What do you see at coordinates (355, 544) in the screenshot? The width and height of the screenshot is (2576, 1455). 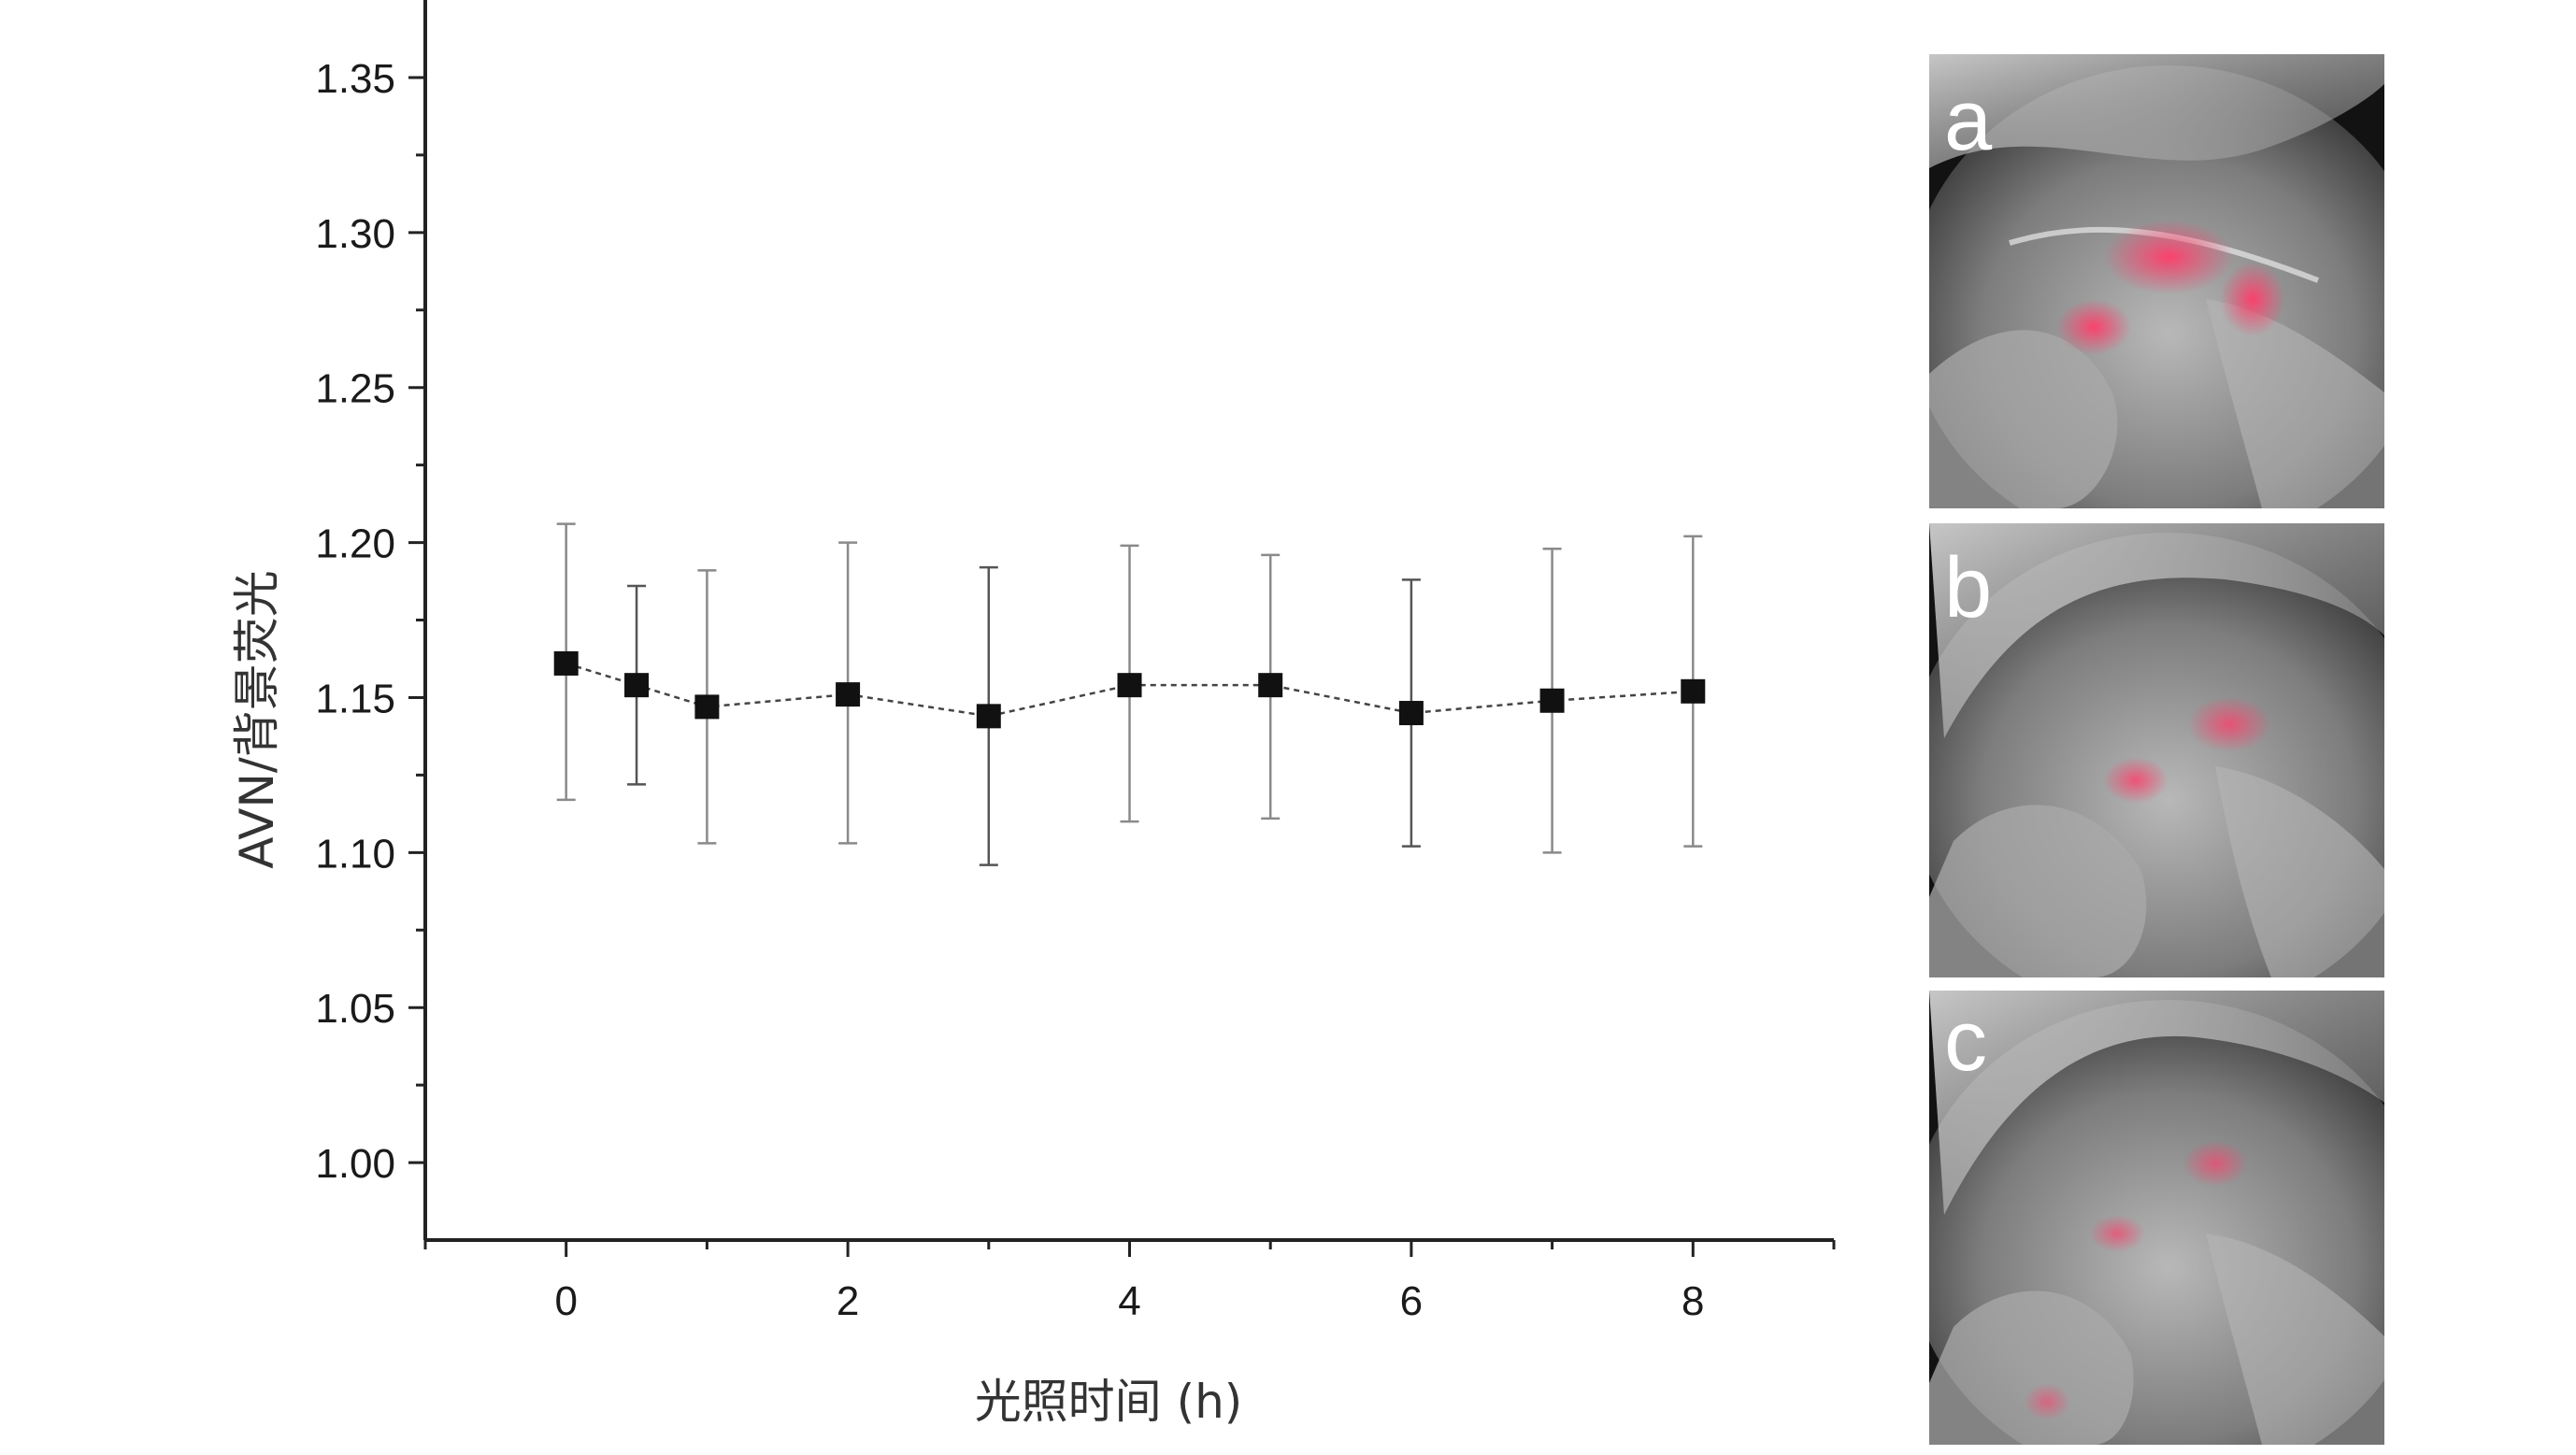 I see `y-tick-label: 1.20` at bounding box center [355, 544].